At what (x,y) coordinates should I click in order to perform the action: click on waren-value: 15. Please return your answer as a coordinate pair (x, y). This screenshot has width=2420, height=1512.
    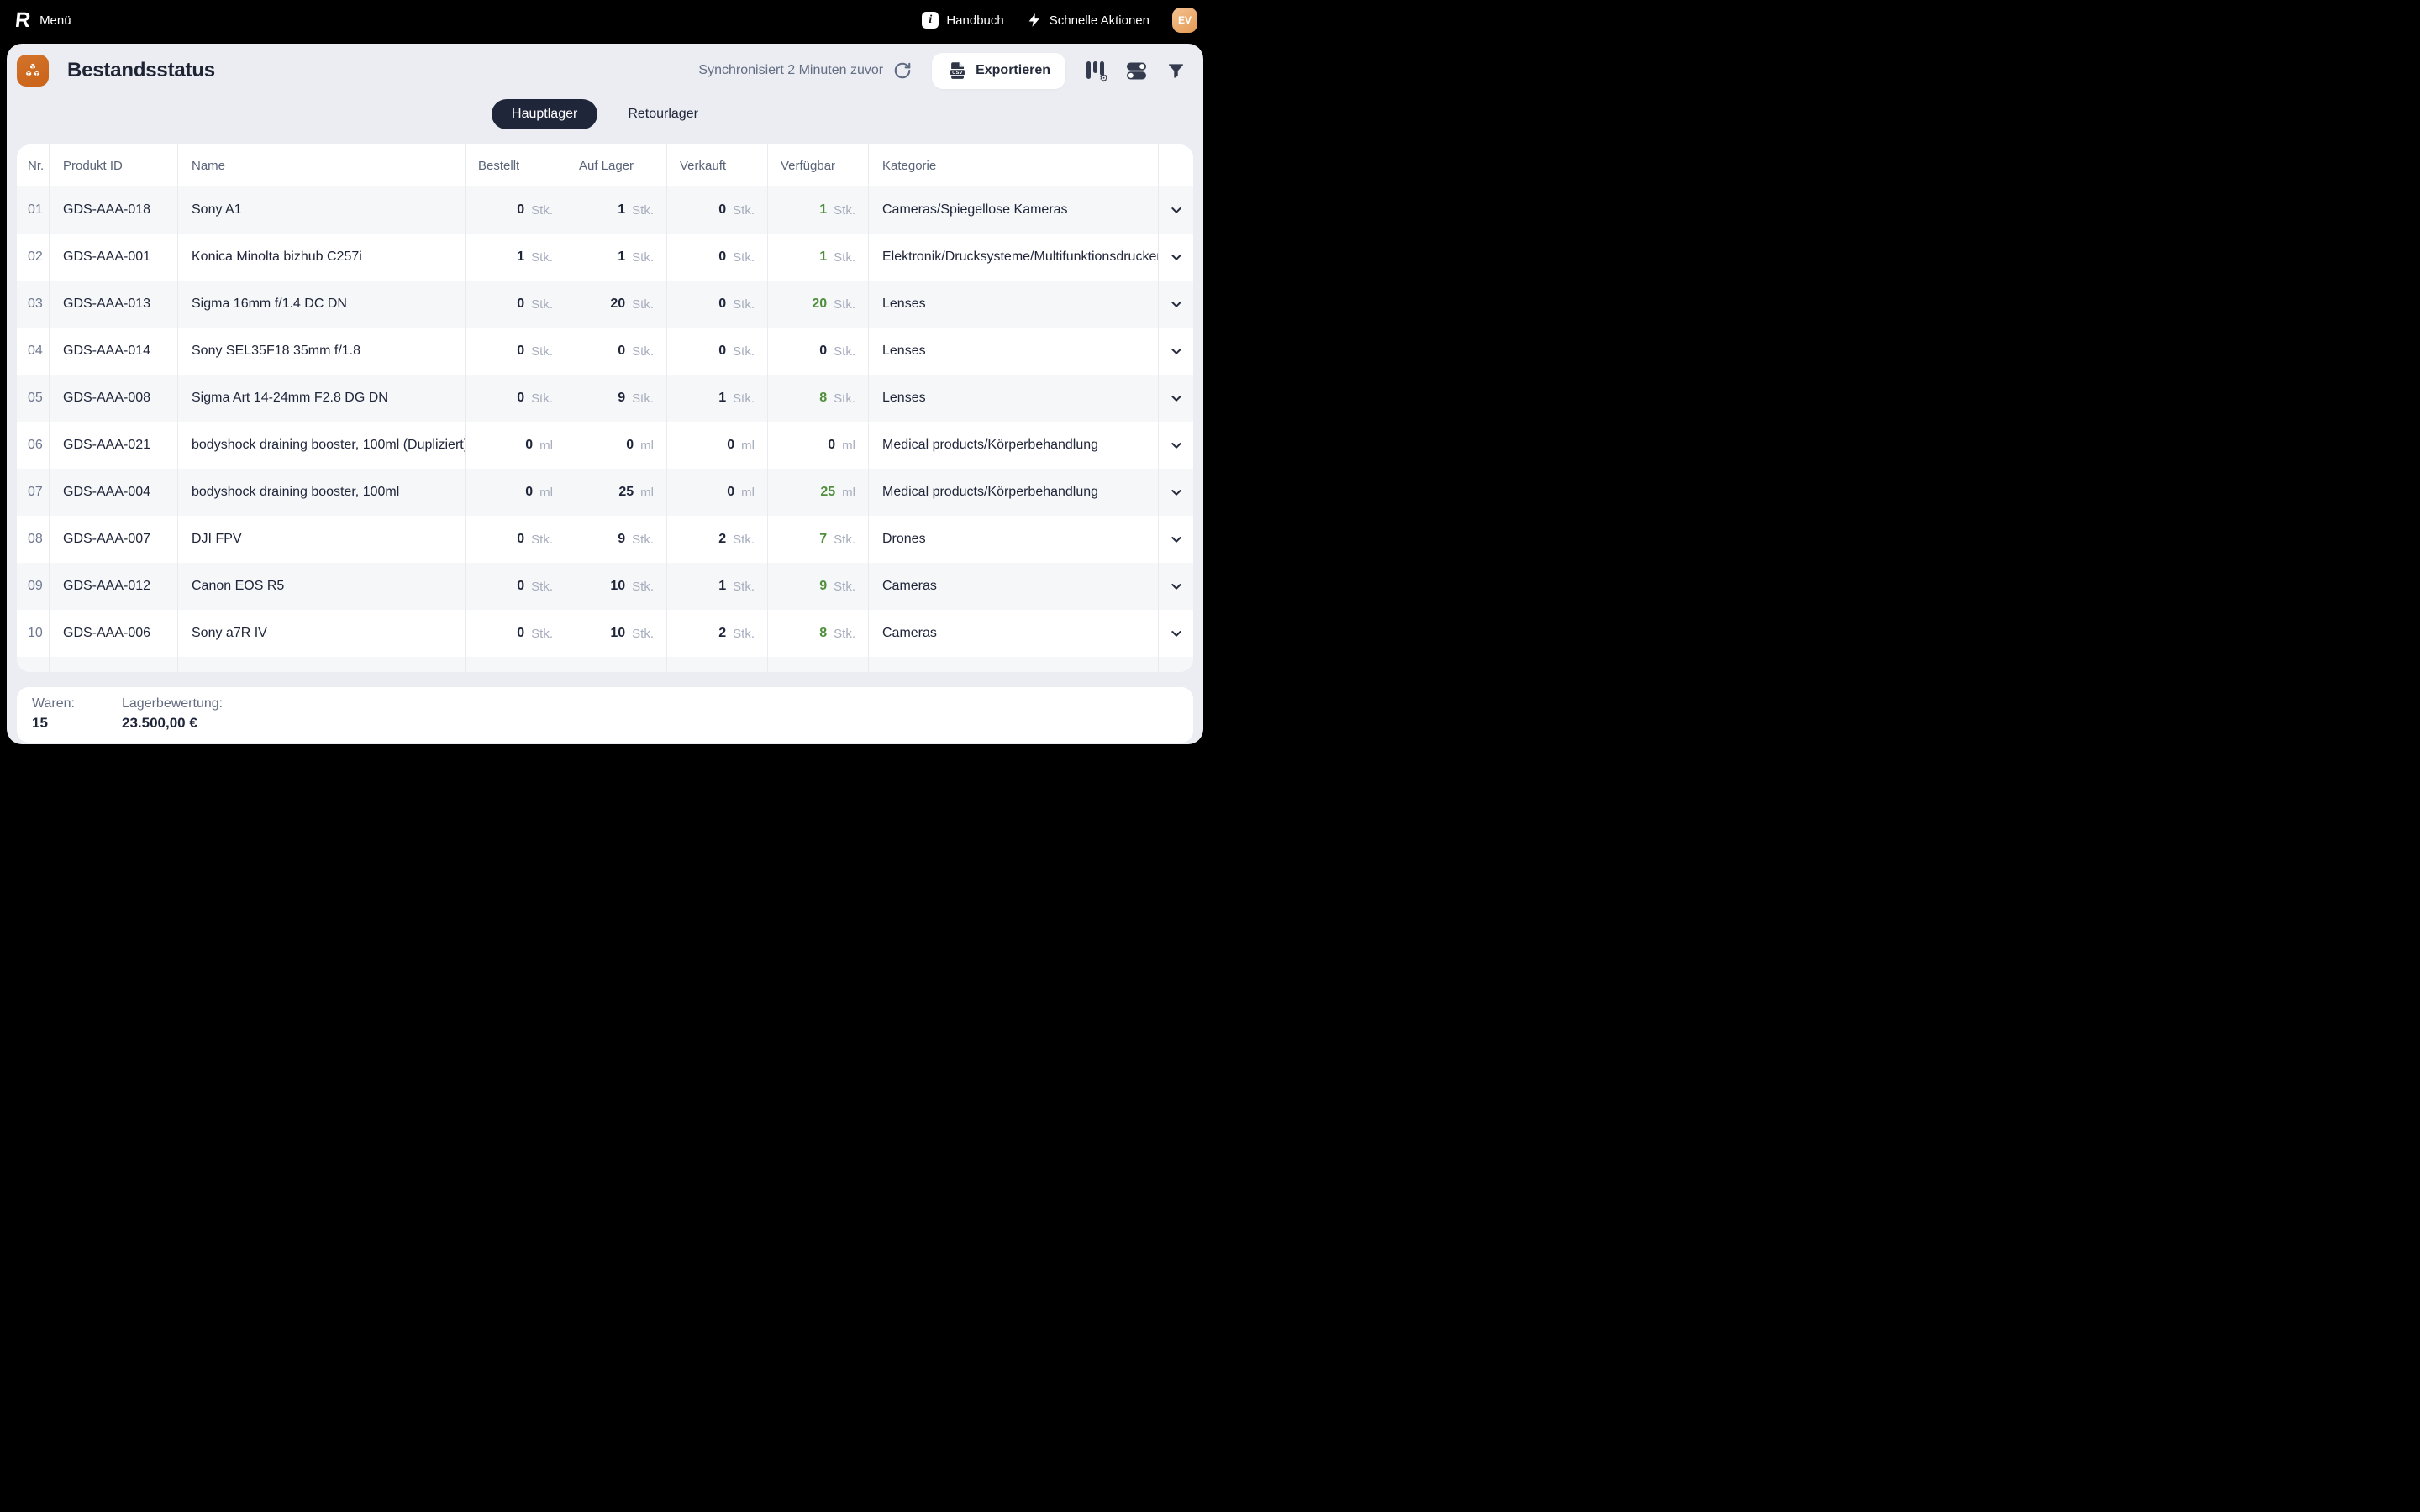
    Looking at the image, I should click on (40, 723).